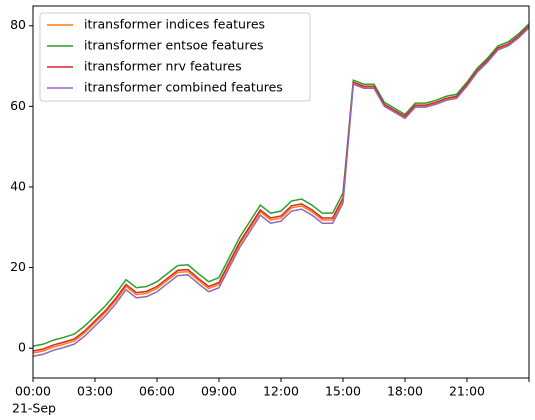  What do you see at coordinates (219, 391) in the screenshot?
I see `x-tick-label: 09:00` at bounding box center [219, 391].